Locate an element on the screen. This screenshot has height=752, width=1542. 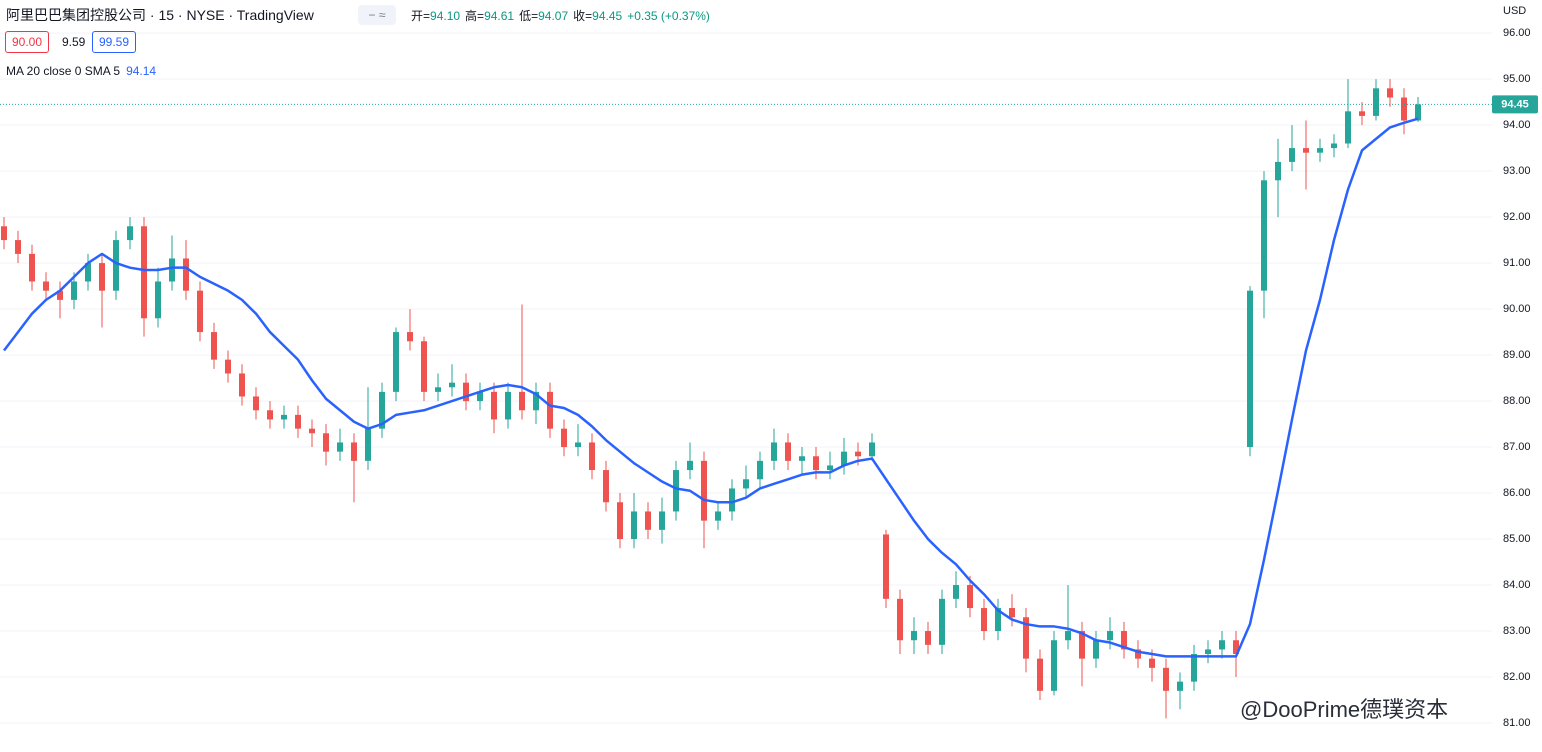
spread: 9.59 is located at coordinates (74, 42).